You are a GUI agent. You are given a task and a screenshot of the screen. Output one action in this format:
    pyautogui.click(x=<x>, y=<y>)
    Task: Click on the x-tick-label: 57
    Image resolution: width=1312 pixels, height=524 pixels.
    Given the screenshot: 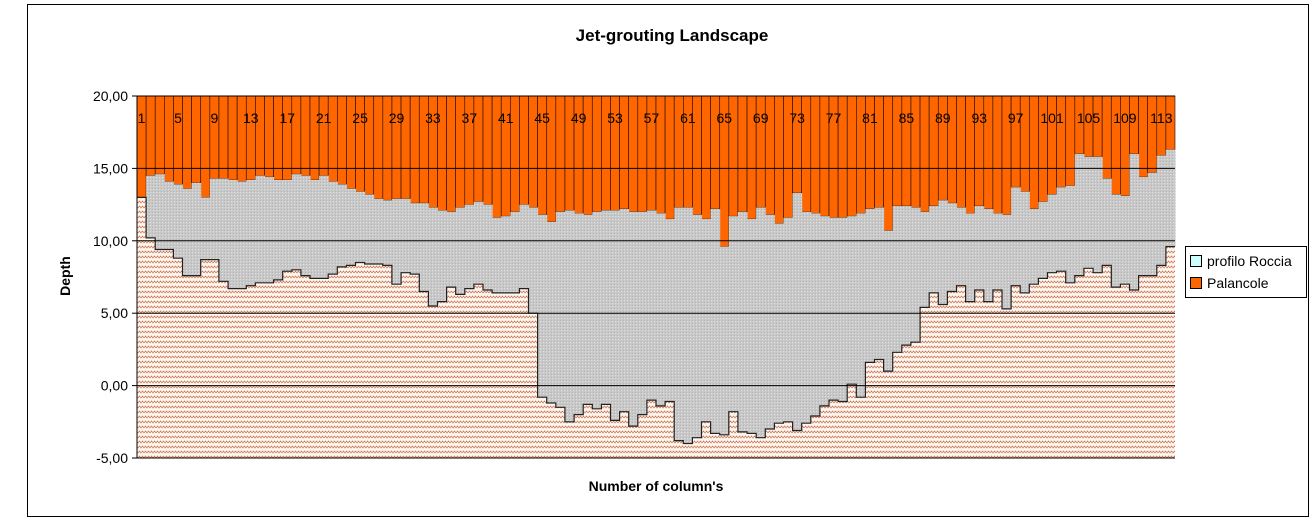 What is the action you would take?
    pyautogui.click(x=652, y=118)
    